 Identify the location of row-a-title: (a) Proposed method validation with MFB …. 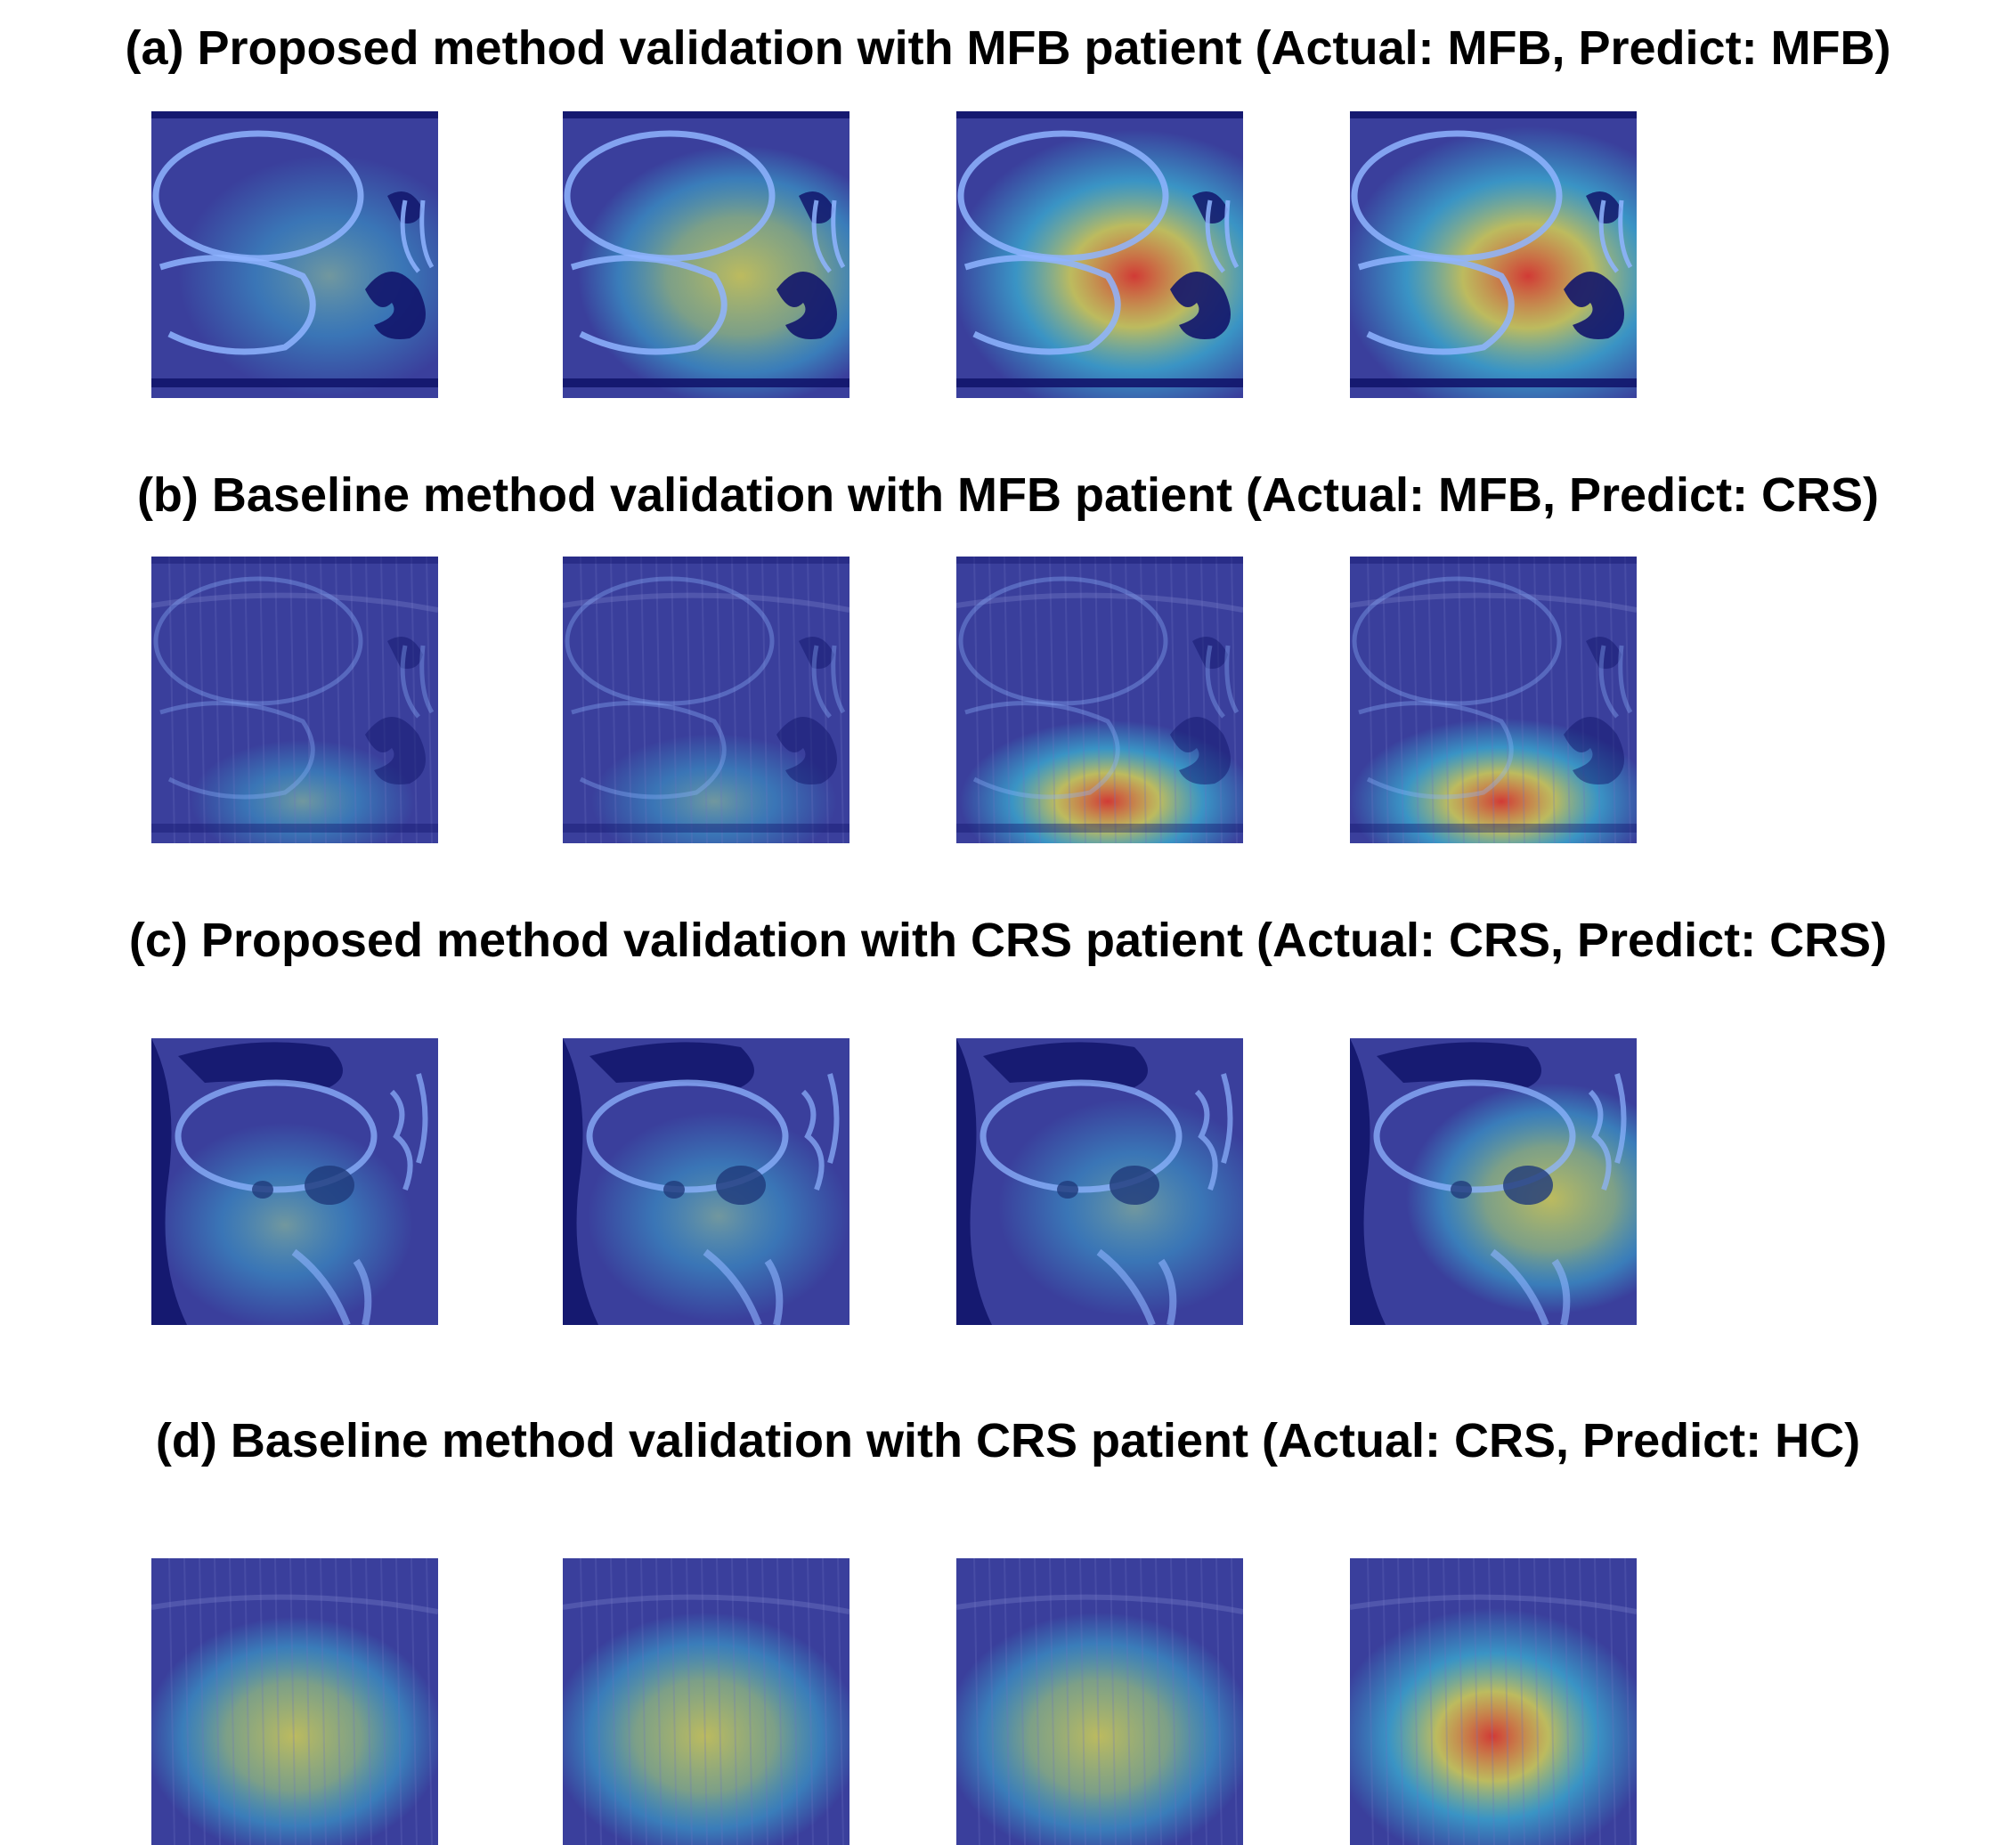
(1008, 48).